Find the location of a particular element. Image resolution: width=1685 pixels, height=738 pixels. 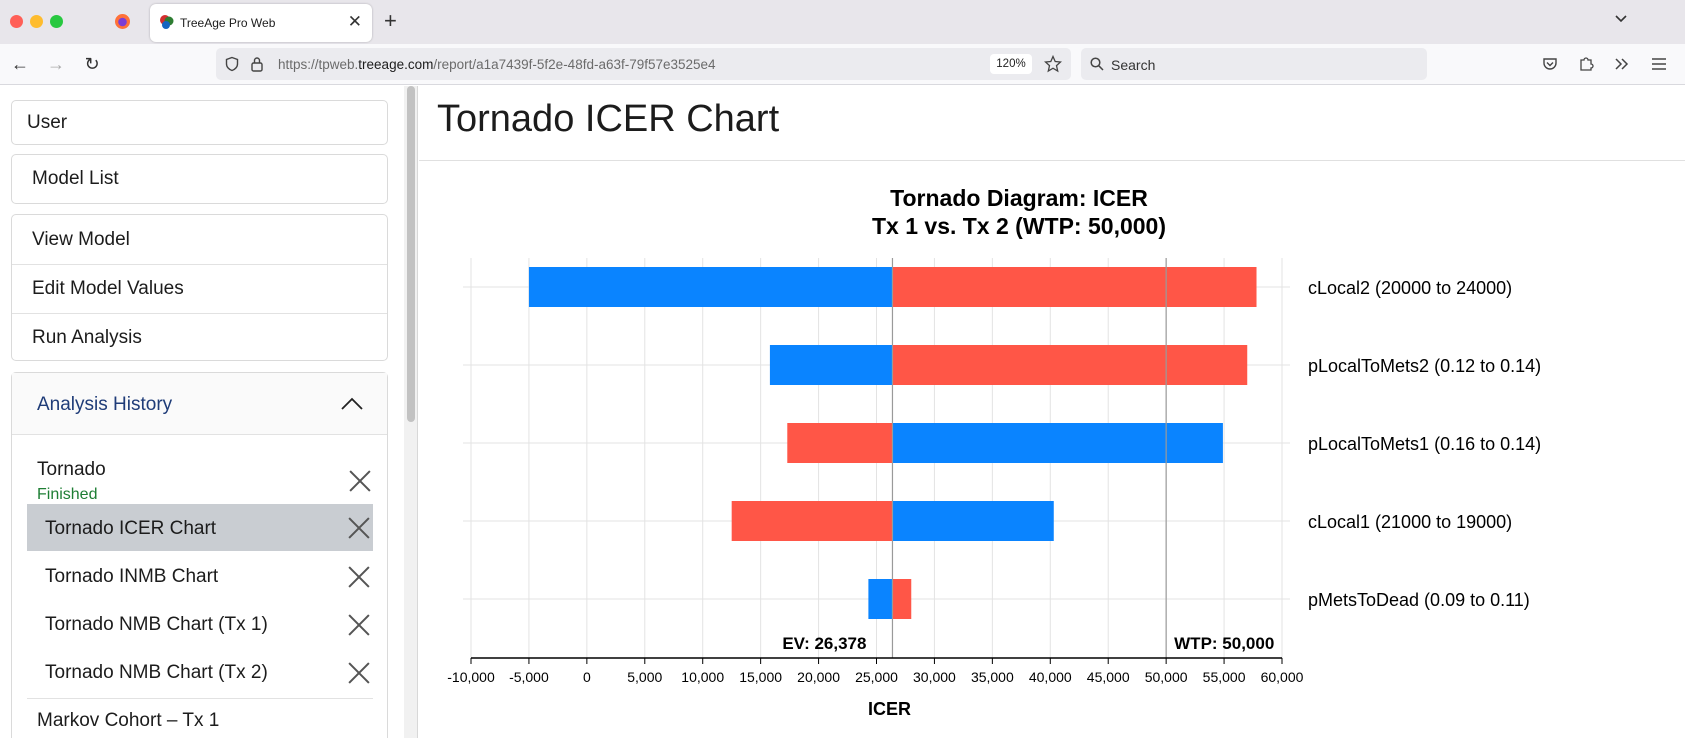

report-item-tornado-icer-chart: Tornado ICER Chart is located at coordinates (200, 527).